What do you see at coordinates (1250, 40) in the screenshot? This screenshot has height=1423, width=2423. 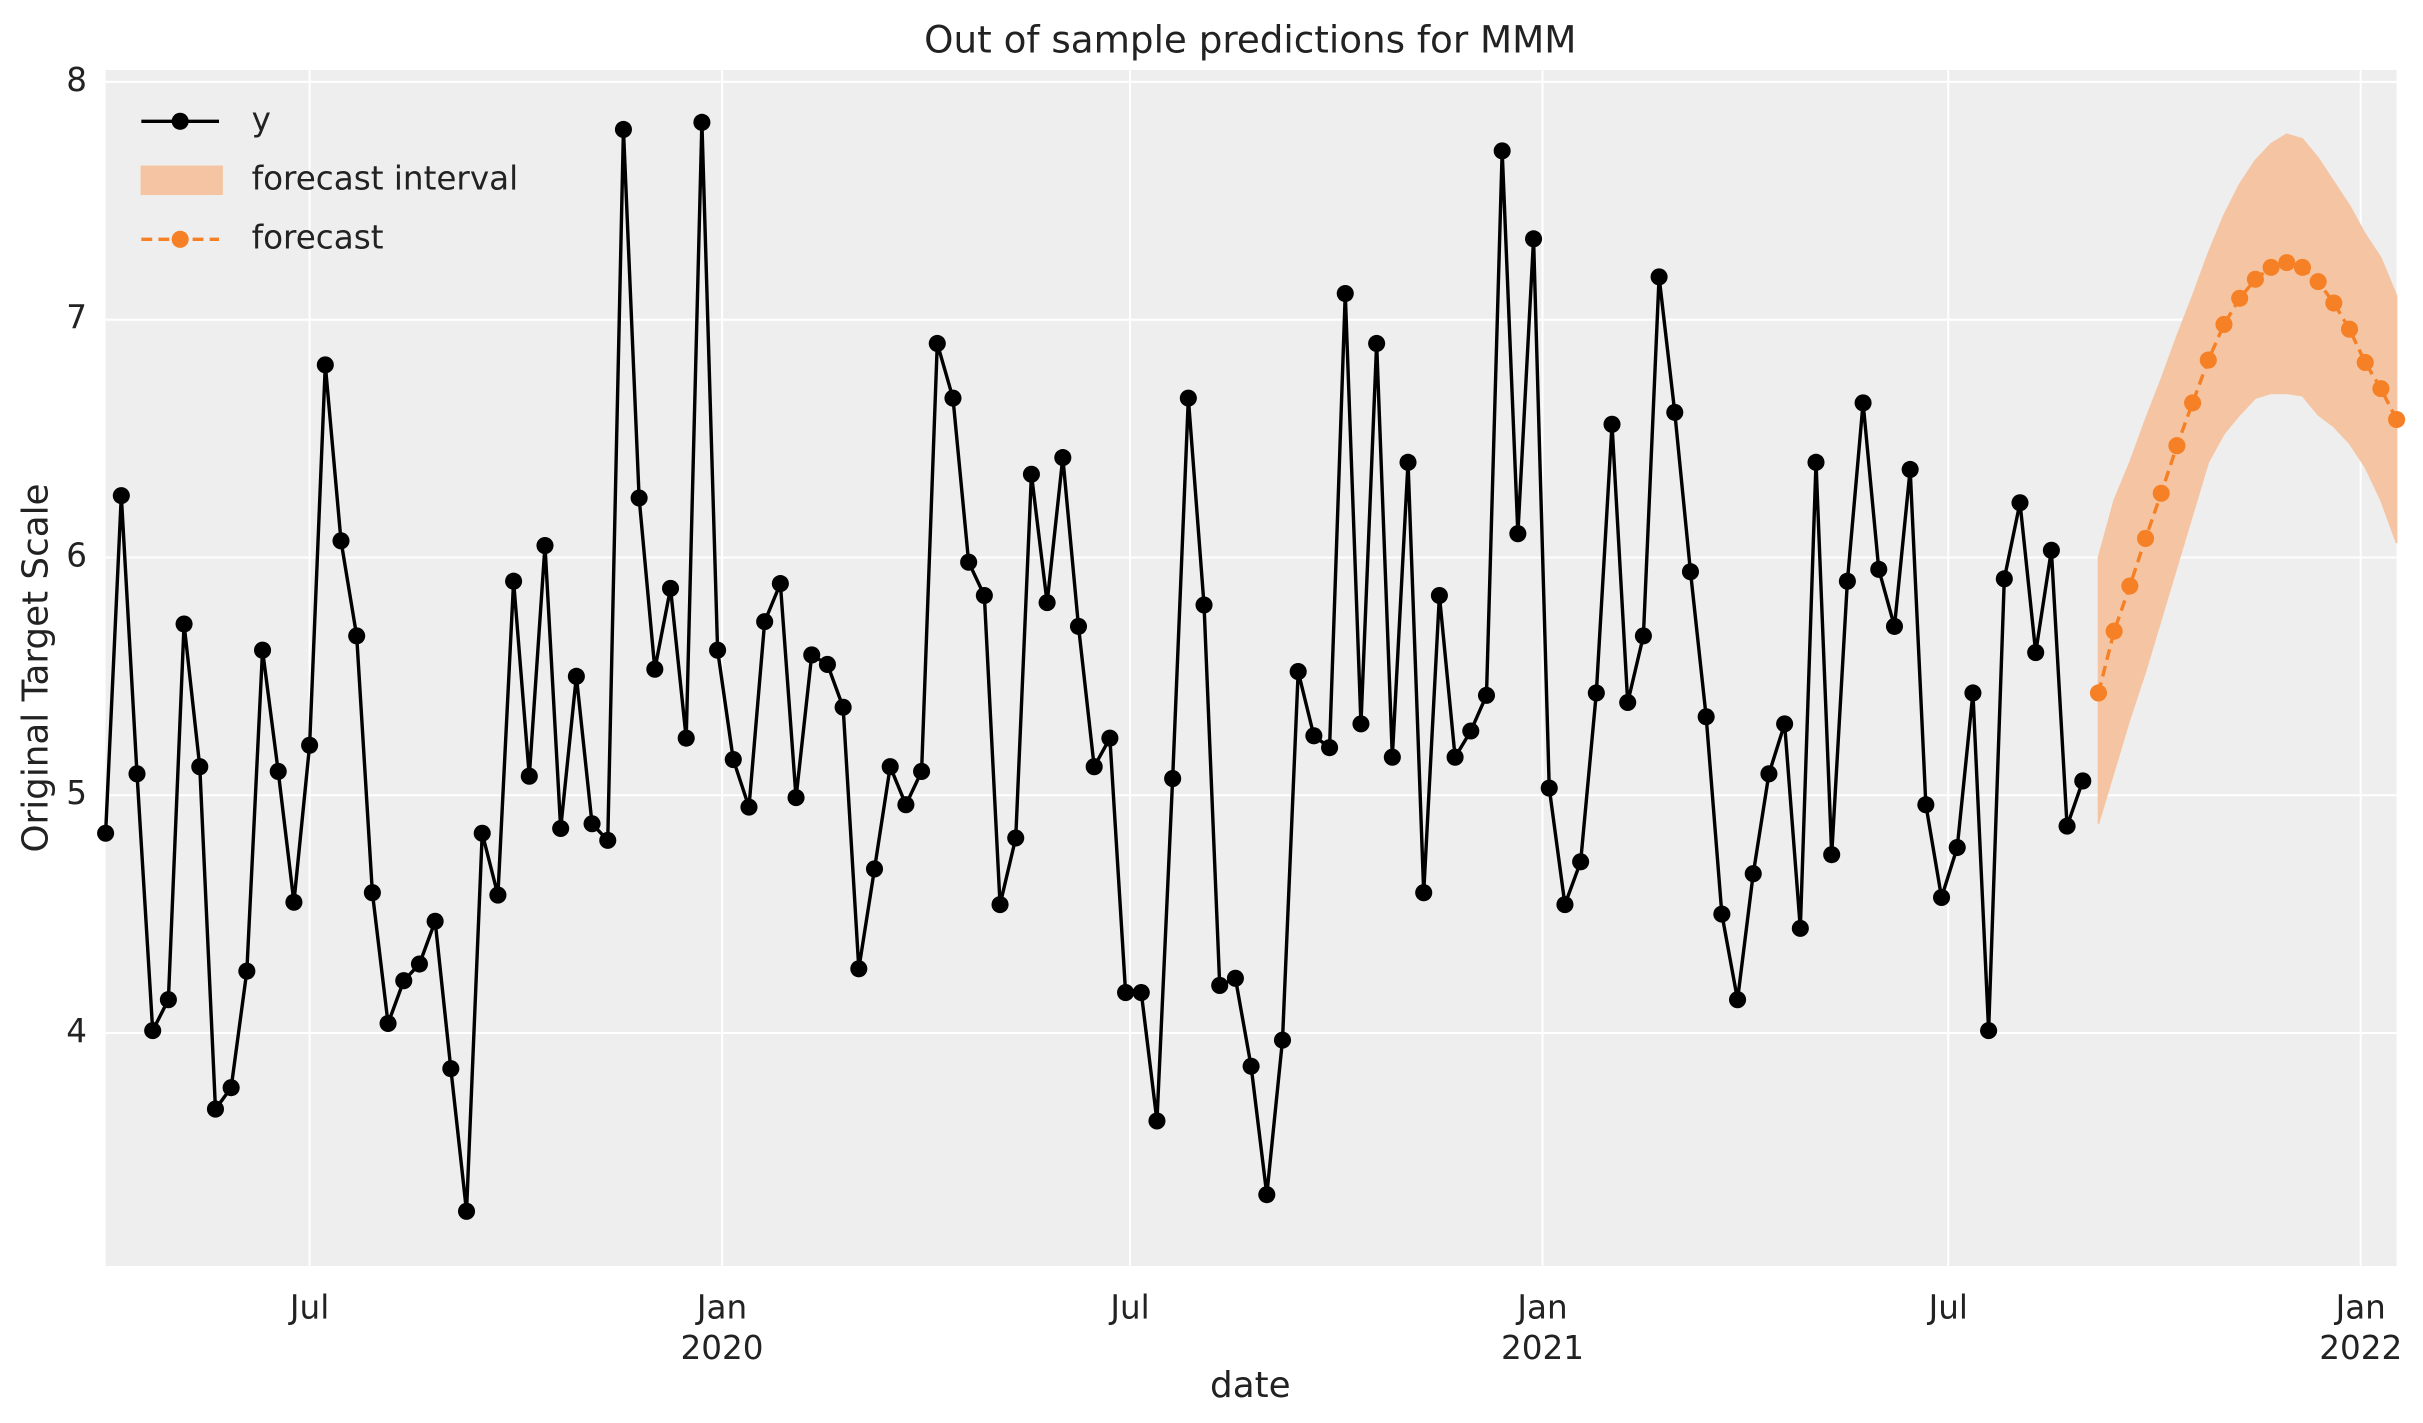 I see `chart-title: Out of sample predictions for MMM` at bounding box center [1250, 40].